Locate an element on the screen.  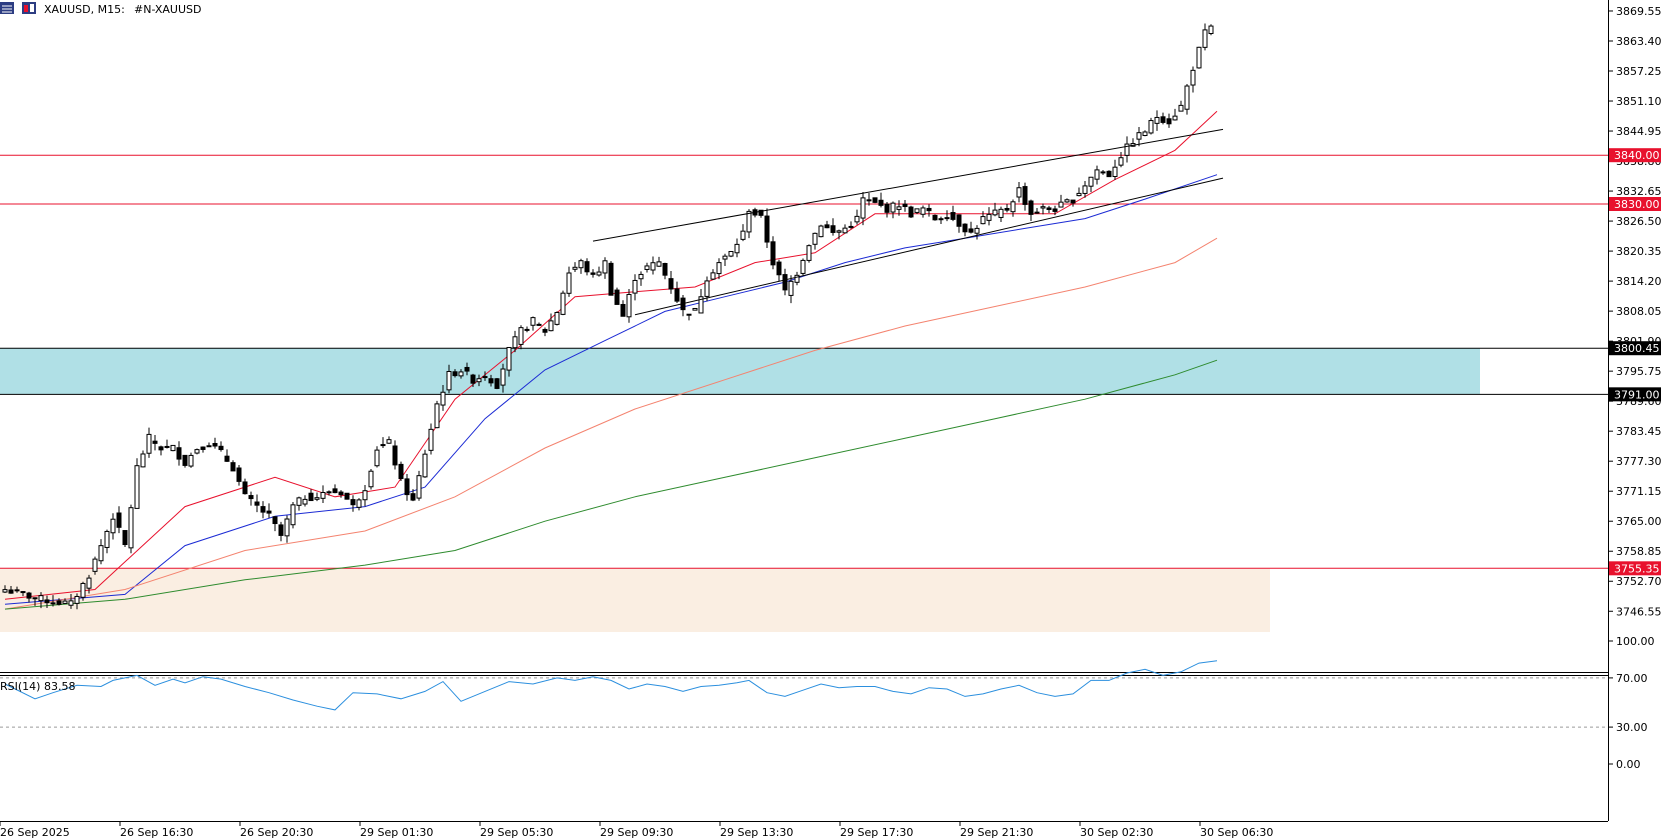
rsi-path is located at coordinates (611, 685).